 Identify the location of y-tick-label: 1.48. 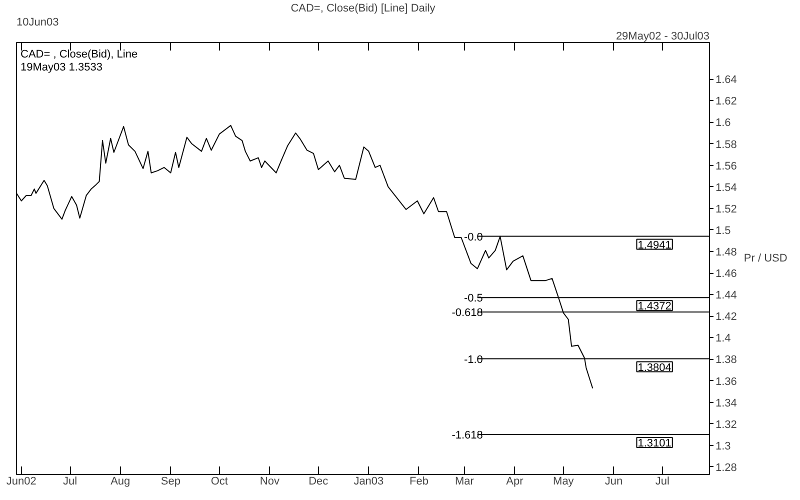
(726, 252).